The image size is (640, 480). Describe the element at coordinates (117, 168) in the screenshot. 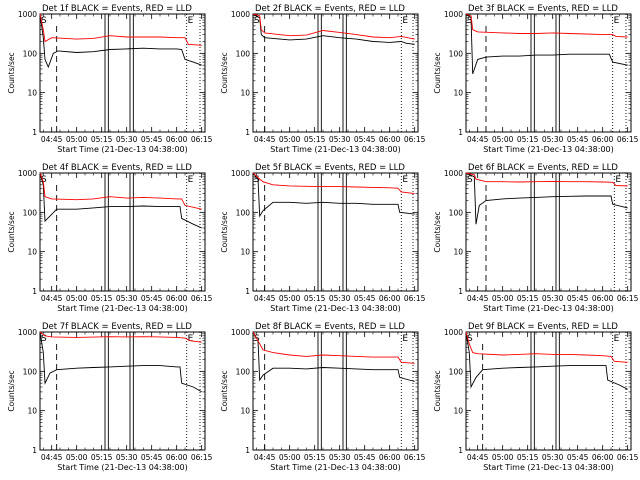

I see `panel-title: Det 4f BLACK = Events, RED = LLD` at that location.